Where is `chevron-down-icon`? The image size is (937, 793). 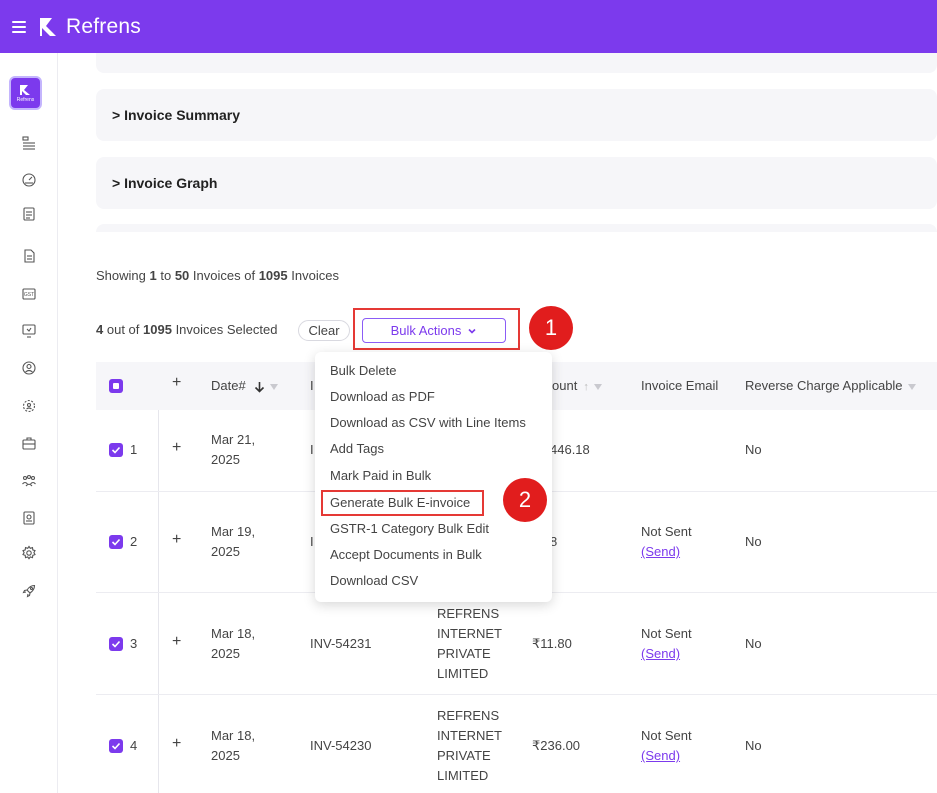 chevron-down-icon is located at coordinates (472, 331).